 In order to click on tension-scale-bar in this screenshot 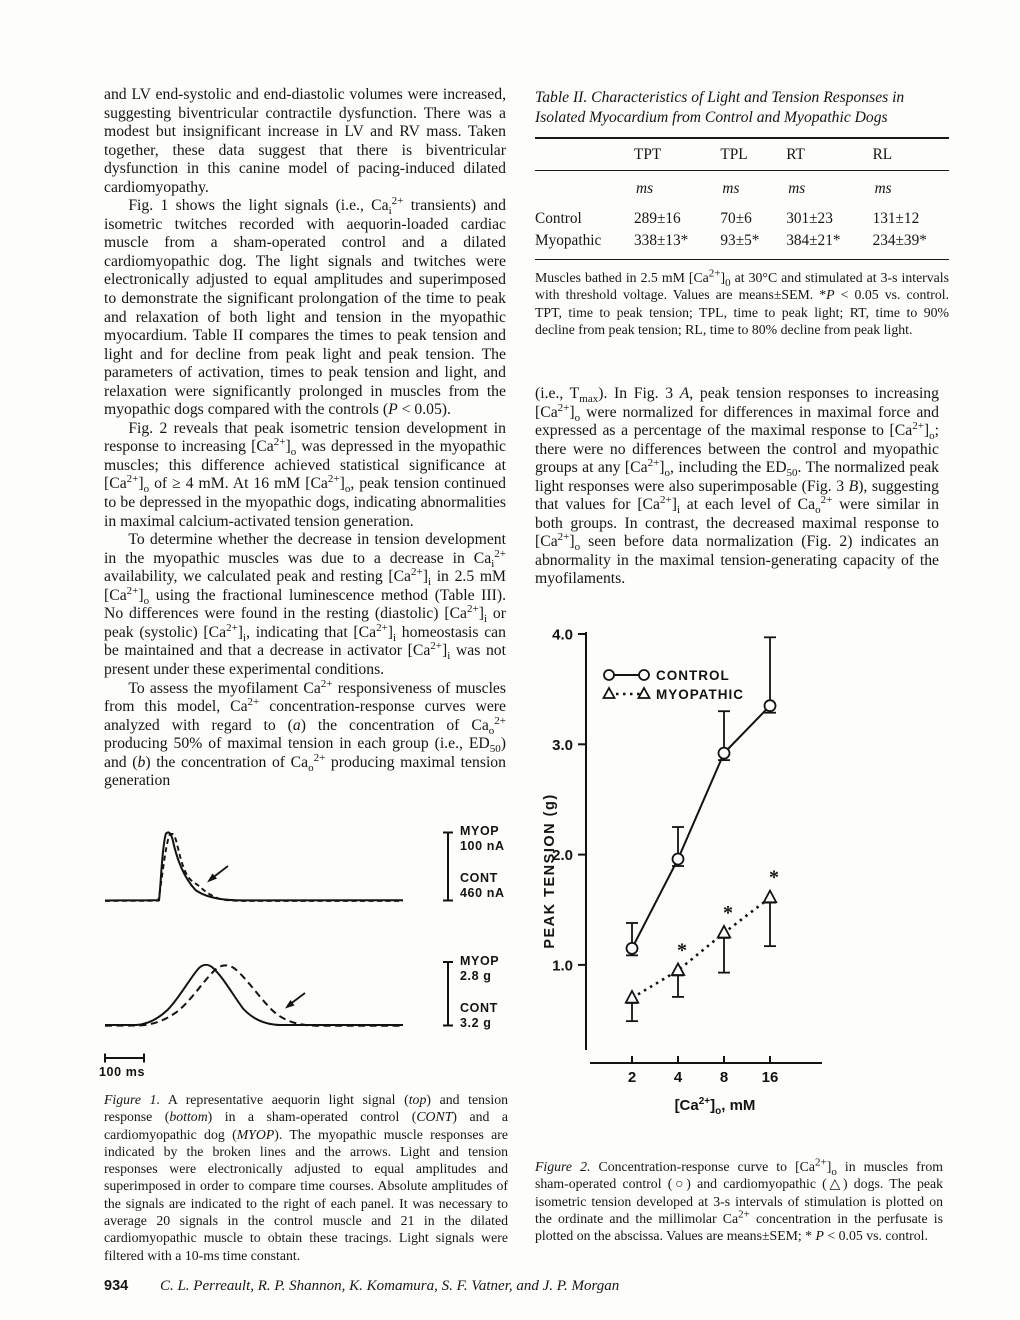, I will do `click(448, 994)`.